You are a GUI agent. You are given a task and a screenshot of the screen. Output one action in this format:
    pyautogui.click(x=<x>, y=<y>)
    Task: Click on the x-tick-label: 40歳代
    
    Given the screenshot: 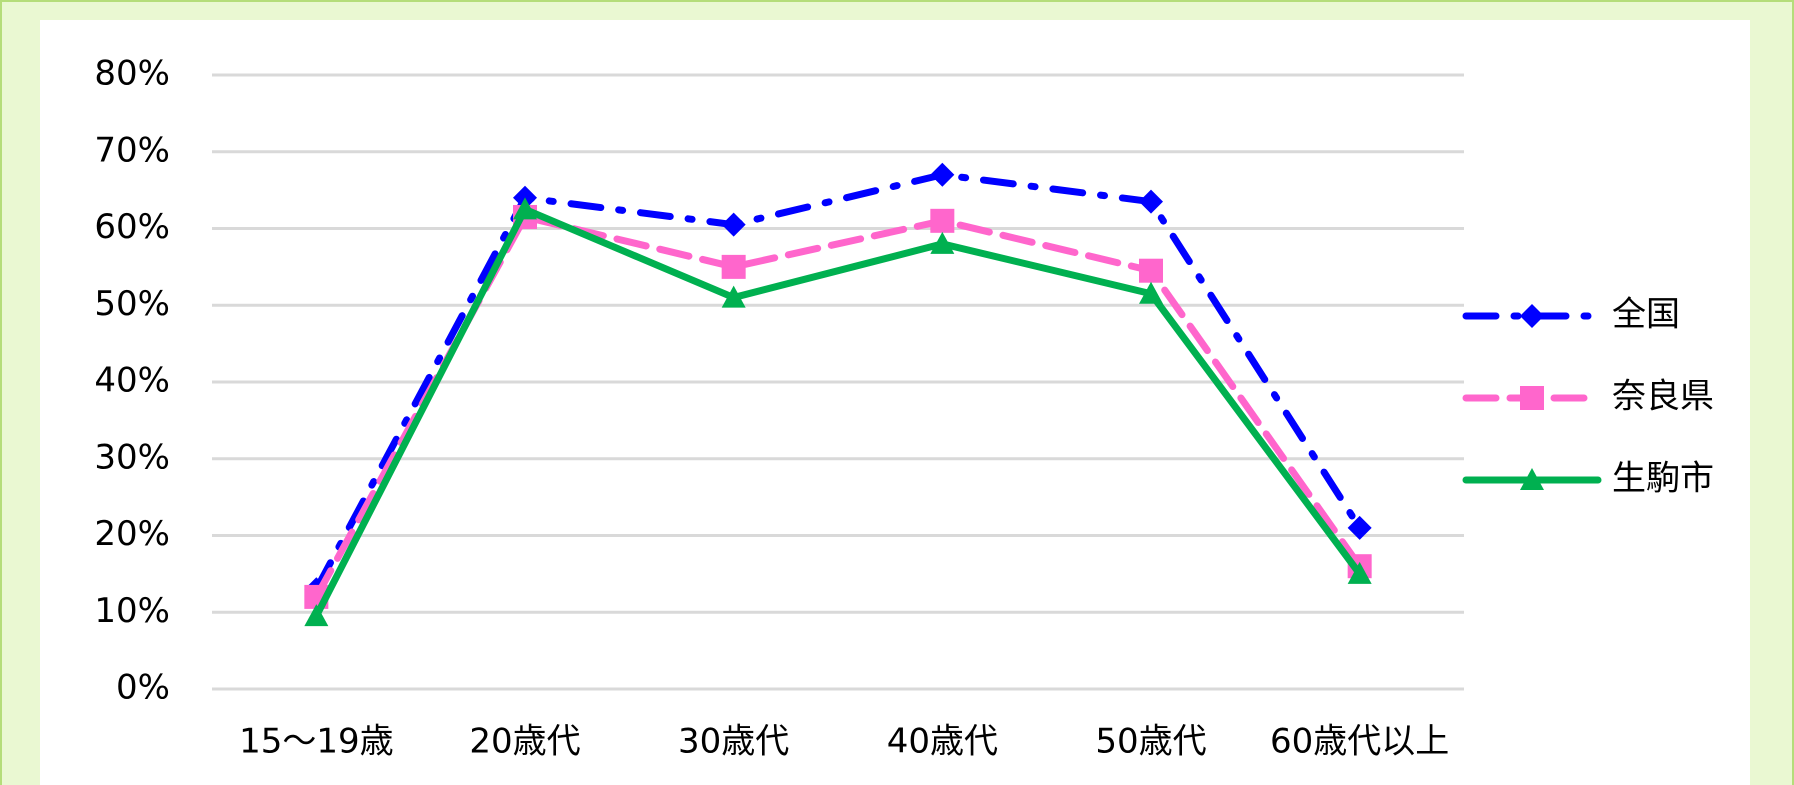 What is the action you would take?
    pyautogui.click(x=942, y=742)
    